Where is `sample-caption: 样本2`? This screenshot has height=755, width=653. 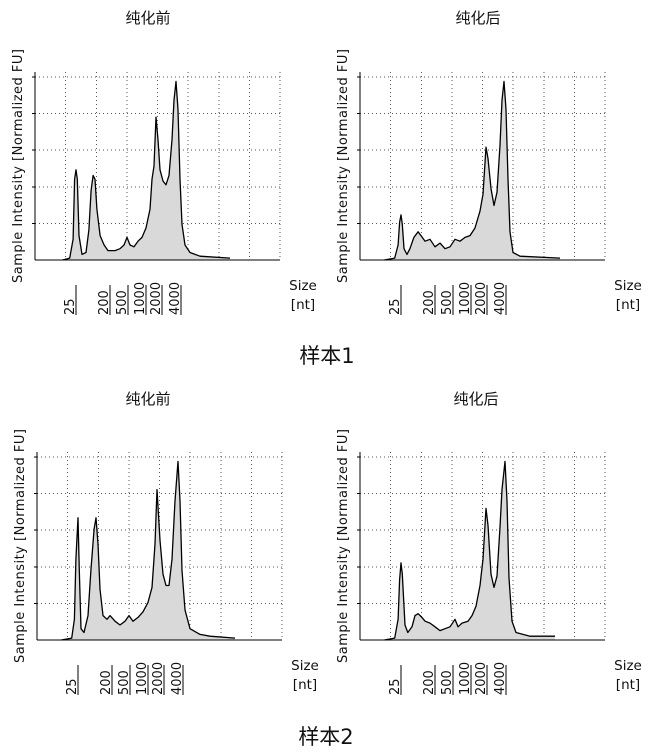
sample-caption: 样本2 is located at coordinates (326, 737).